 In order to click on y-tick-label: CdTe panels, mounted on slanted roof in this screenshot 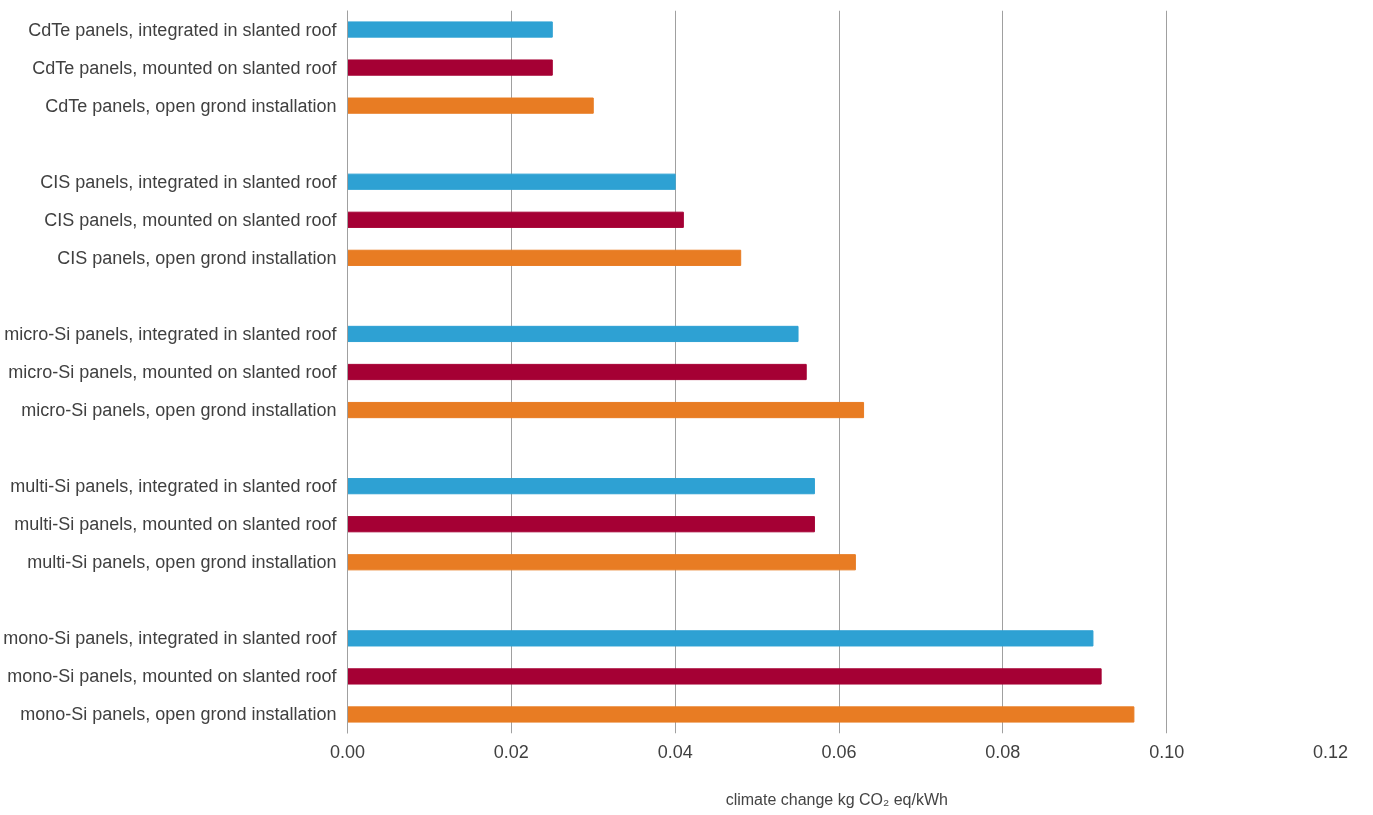, I will do `click(185, 67)`.